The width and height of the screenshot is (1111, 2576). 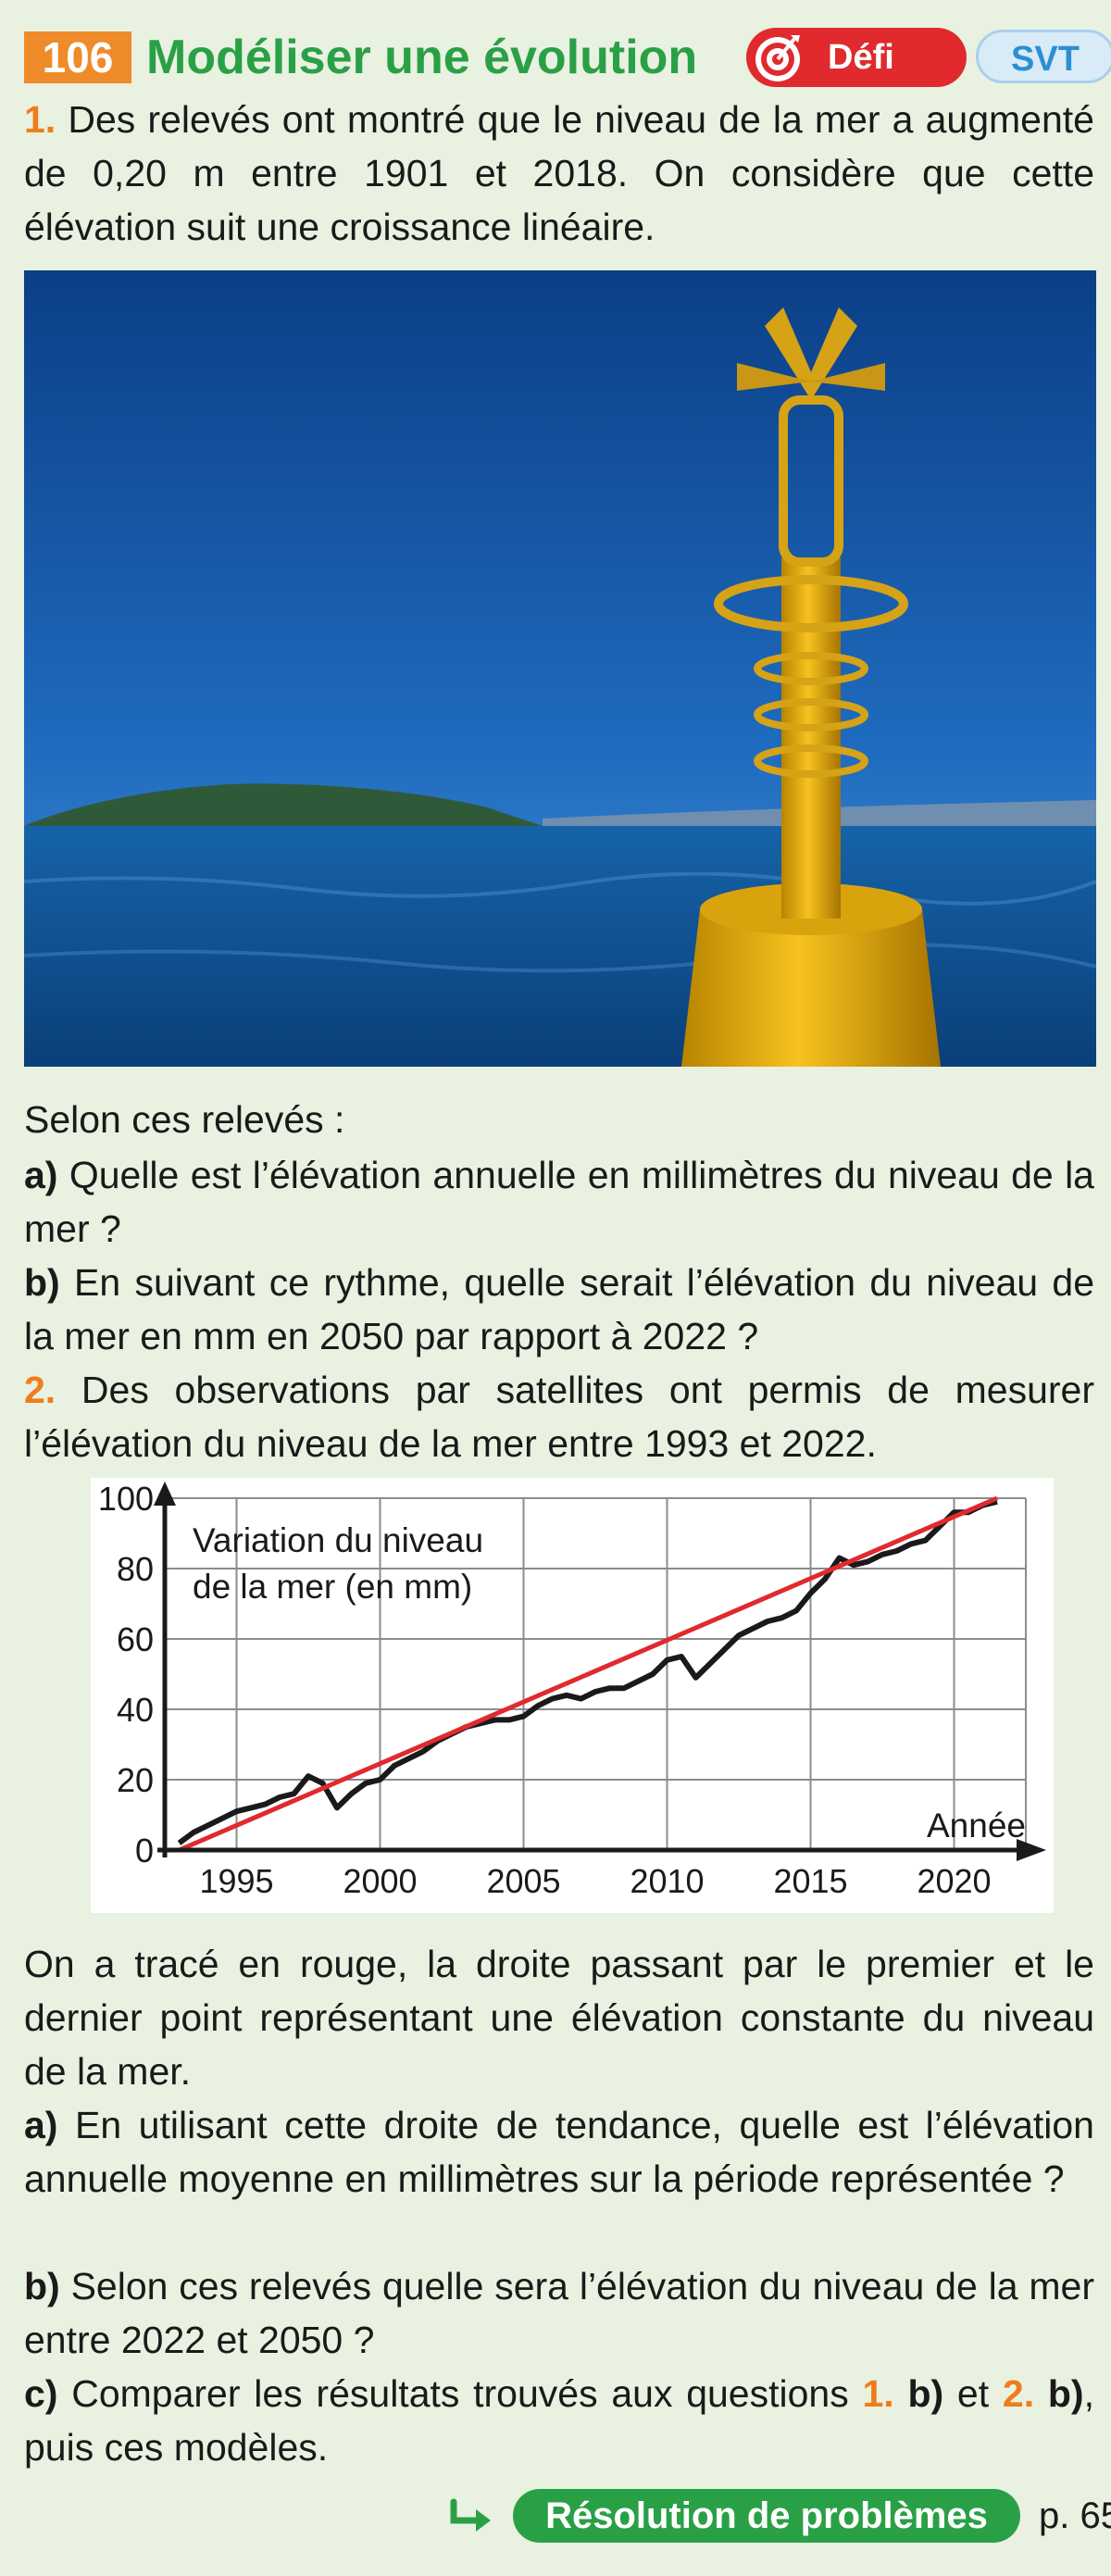 I want to click on part2-number: 2., so click(x=40, y=1390).